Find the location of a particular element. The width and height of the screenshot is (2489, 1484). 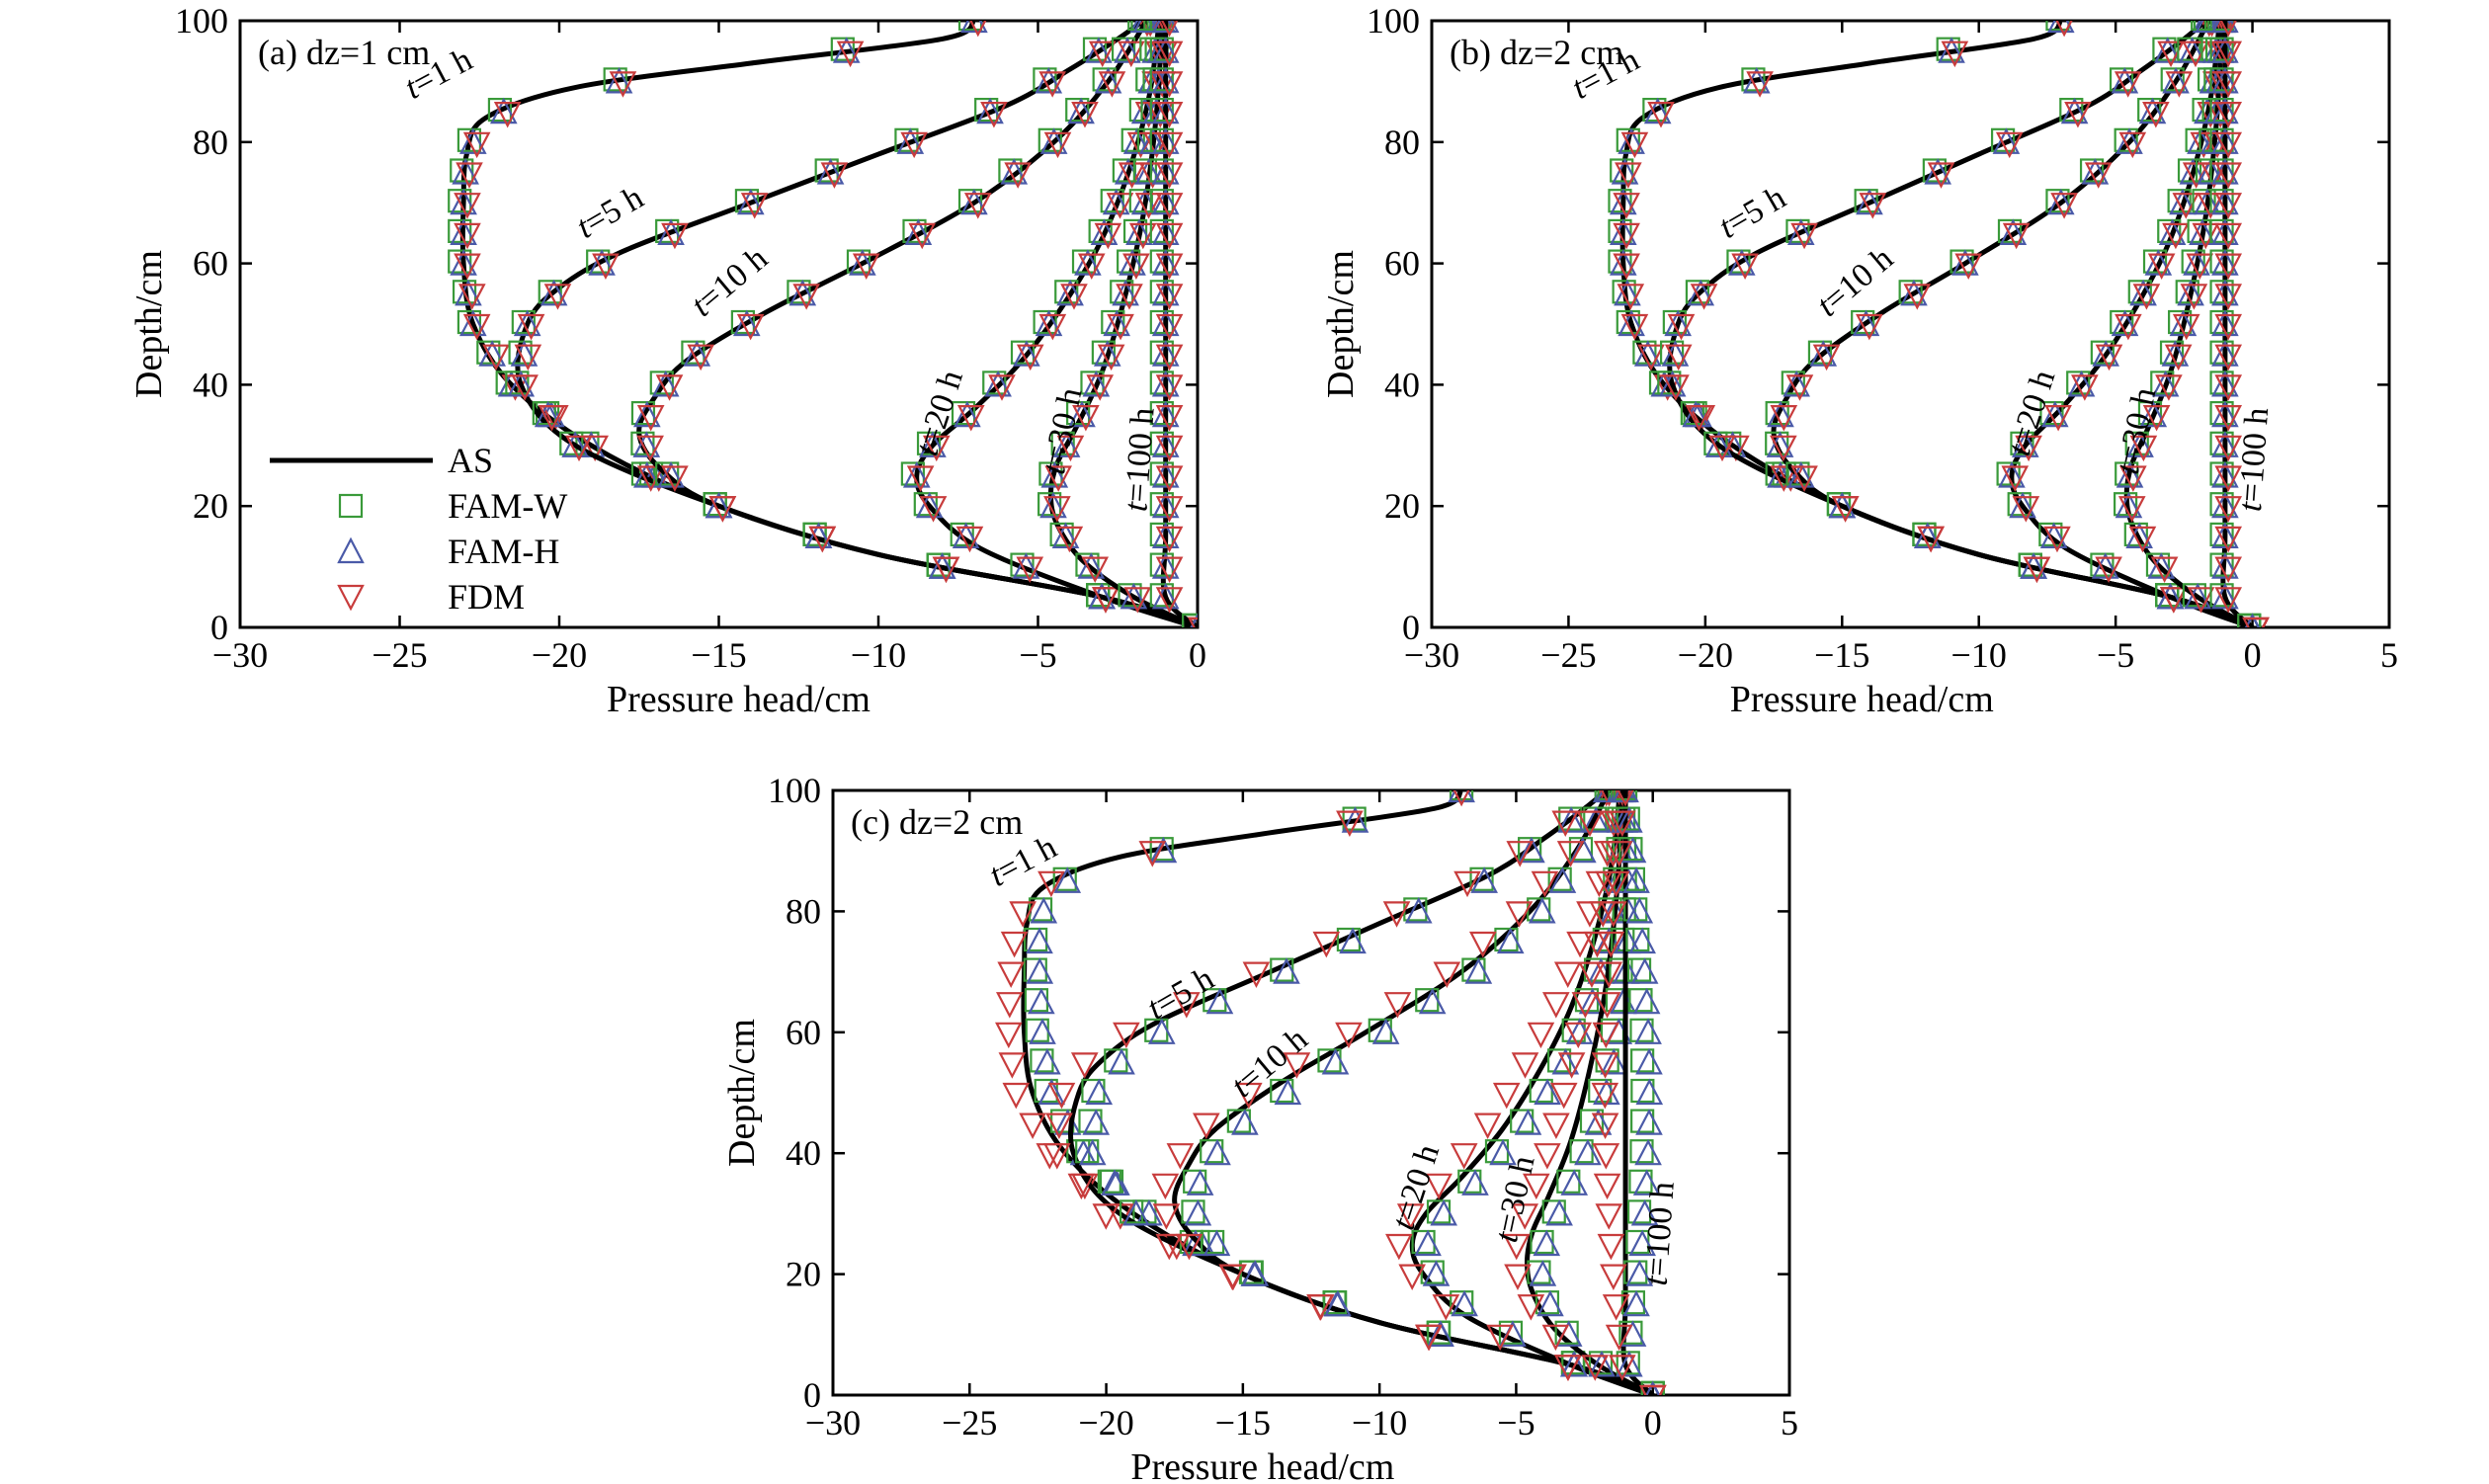

series-line-t-5-h is located at coordinates (1361, 1092).